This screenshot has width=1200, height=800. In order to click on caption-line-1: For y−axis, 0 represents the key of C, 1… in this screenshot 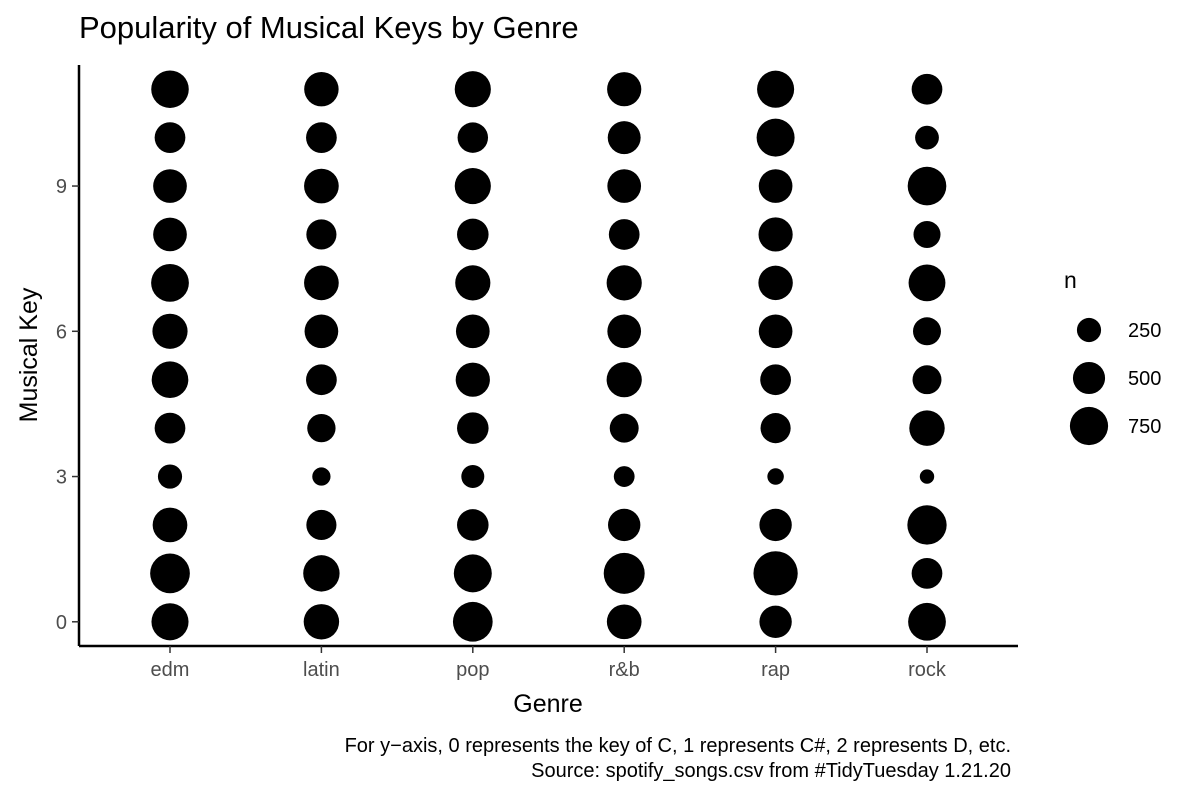, I will do `click(677, 746)`.